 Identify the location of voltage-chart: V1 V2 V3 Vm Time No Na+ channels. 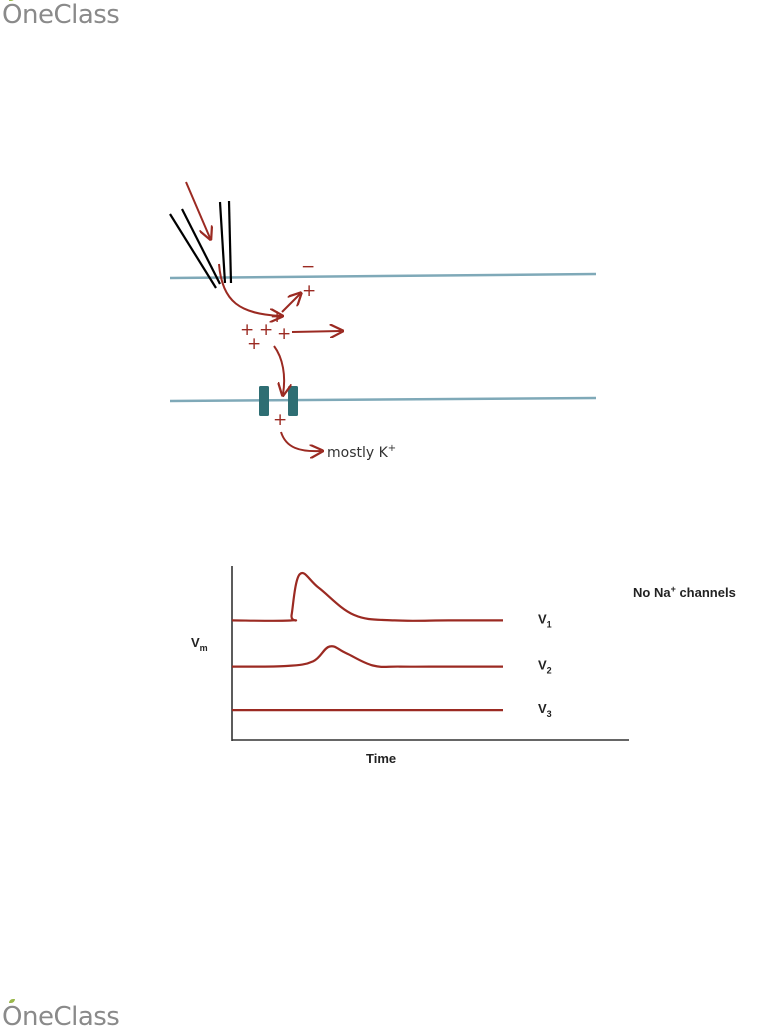
(463, 666).